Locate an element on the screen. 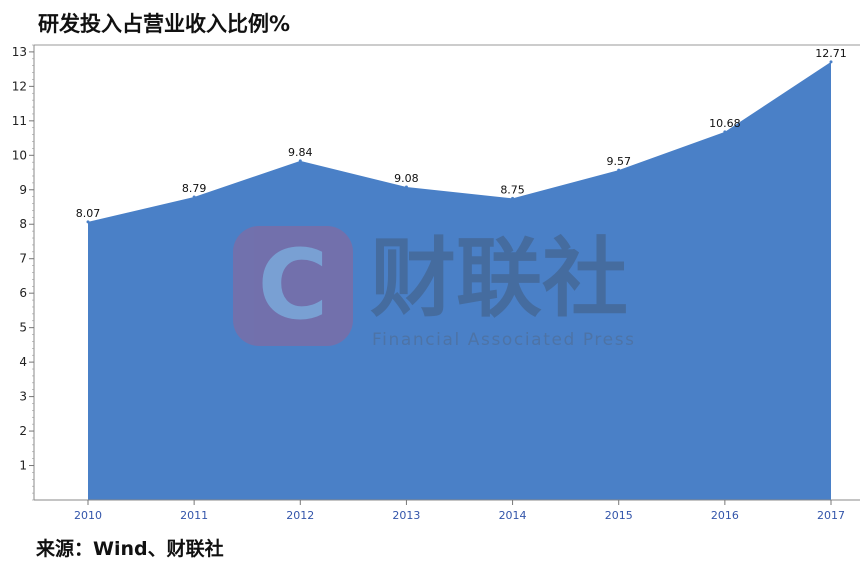 Image resolution: width=864 pixels, height=568 pixels. watermark-brand: 财联社 is located at coordinates (499, 279).